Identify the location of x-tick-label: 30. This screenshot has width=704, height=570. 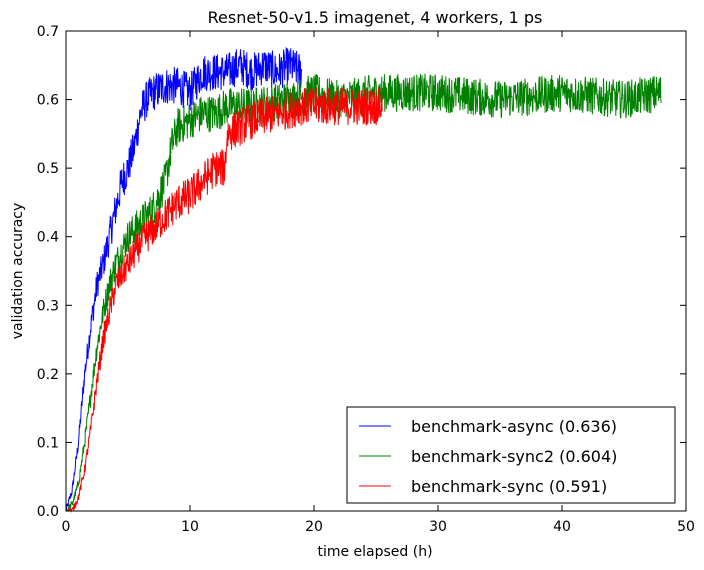
(438, 527).